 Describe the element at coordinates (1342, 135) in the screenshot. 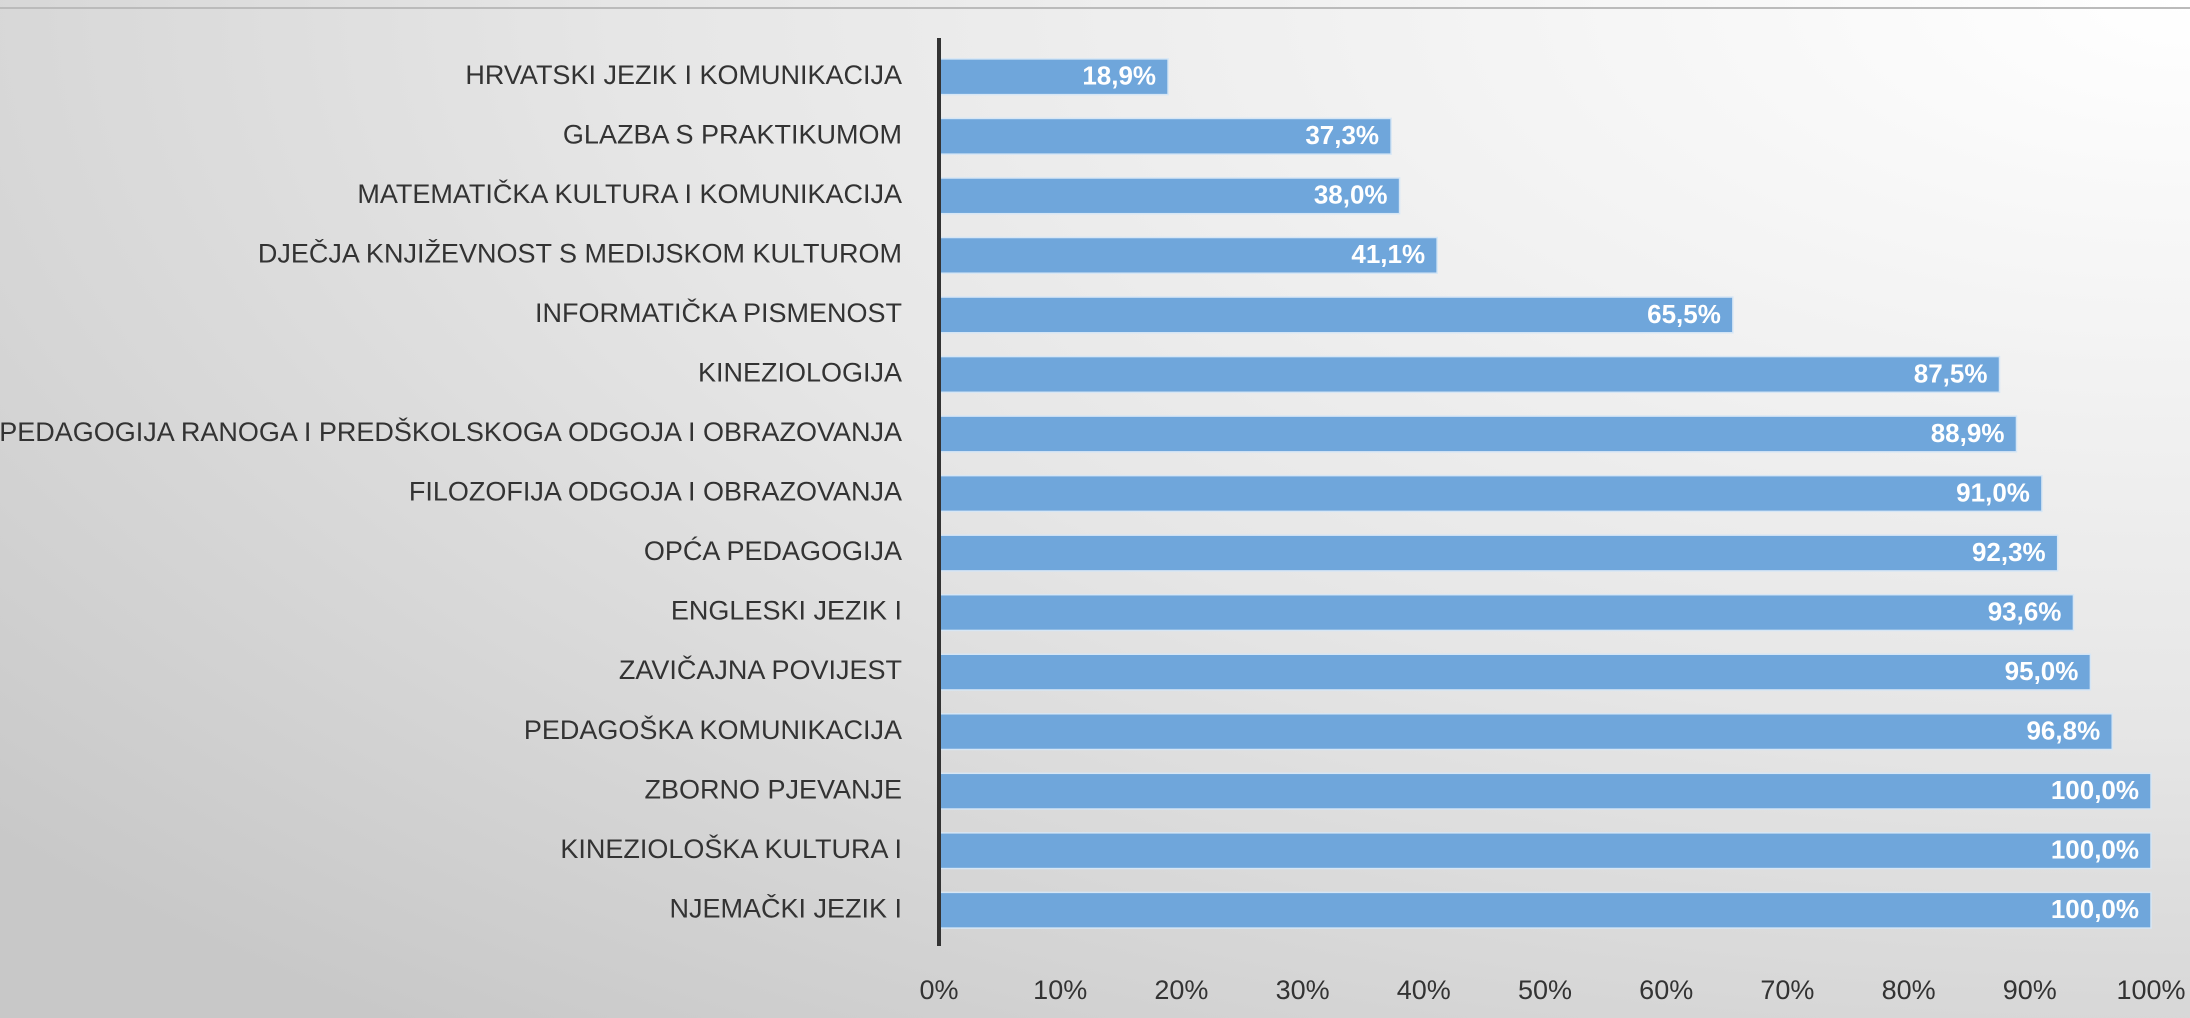

I see `data-label: 37,3%` at that location.